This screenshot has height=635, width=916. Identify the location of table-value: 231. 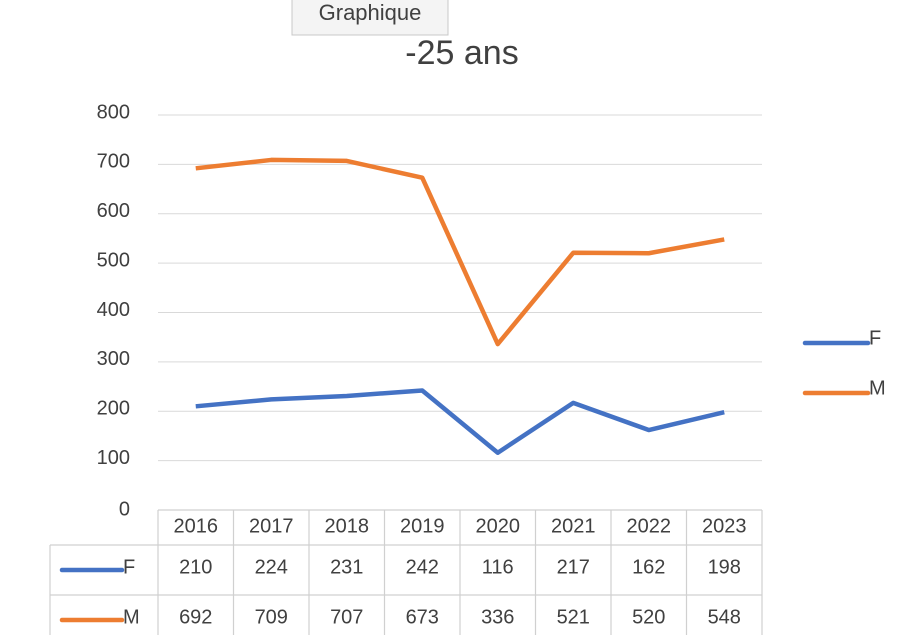
(346, 567).